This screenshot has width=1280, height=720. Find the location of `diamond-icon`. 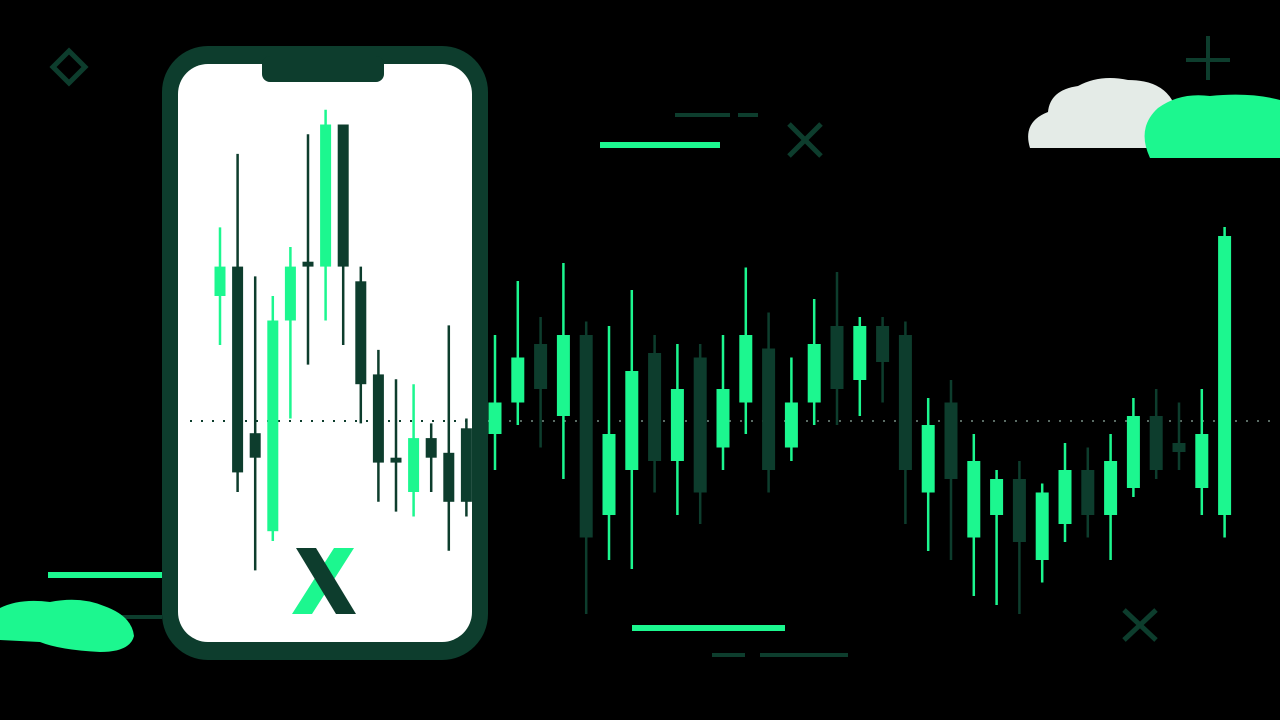

diamond-icon is located at coordinates (69, 67).